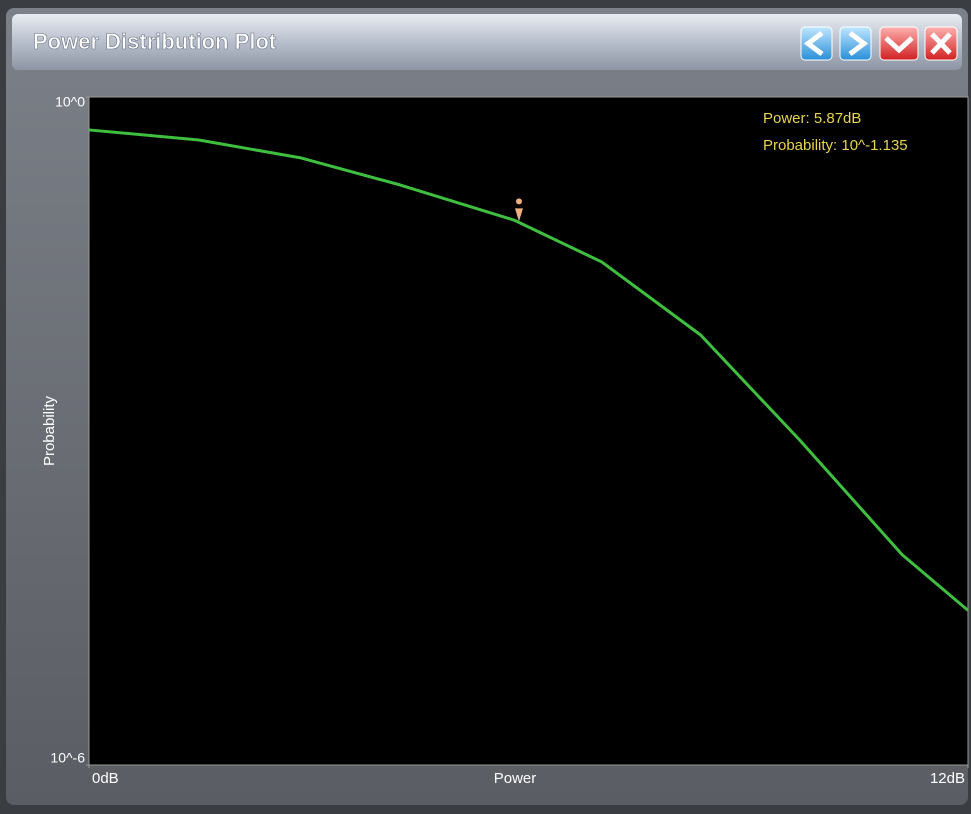 The height and width of the screenshot is (814, 971). I want to click on y-tick-label: 10^0, so click(70, 102).